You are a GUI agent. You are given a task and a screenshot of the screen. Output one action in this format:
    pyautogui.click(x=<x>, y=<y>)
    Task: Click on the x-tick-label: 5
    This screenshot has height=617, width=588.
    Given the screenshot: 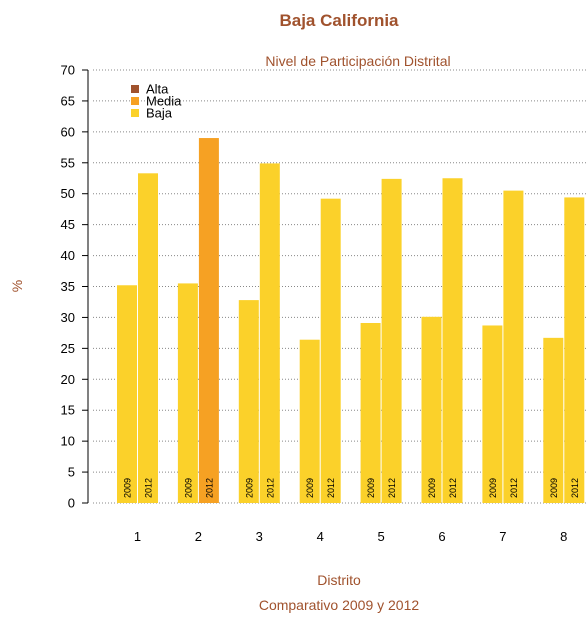 What is the action you would take?
    pyautogui.click(x=380, y=536)
    